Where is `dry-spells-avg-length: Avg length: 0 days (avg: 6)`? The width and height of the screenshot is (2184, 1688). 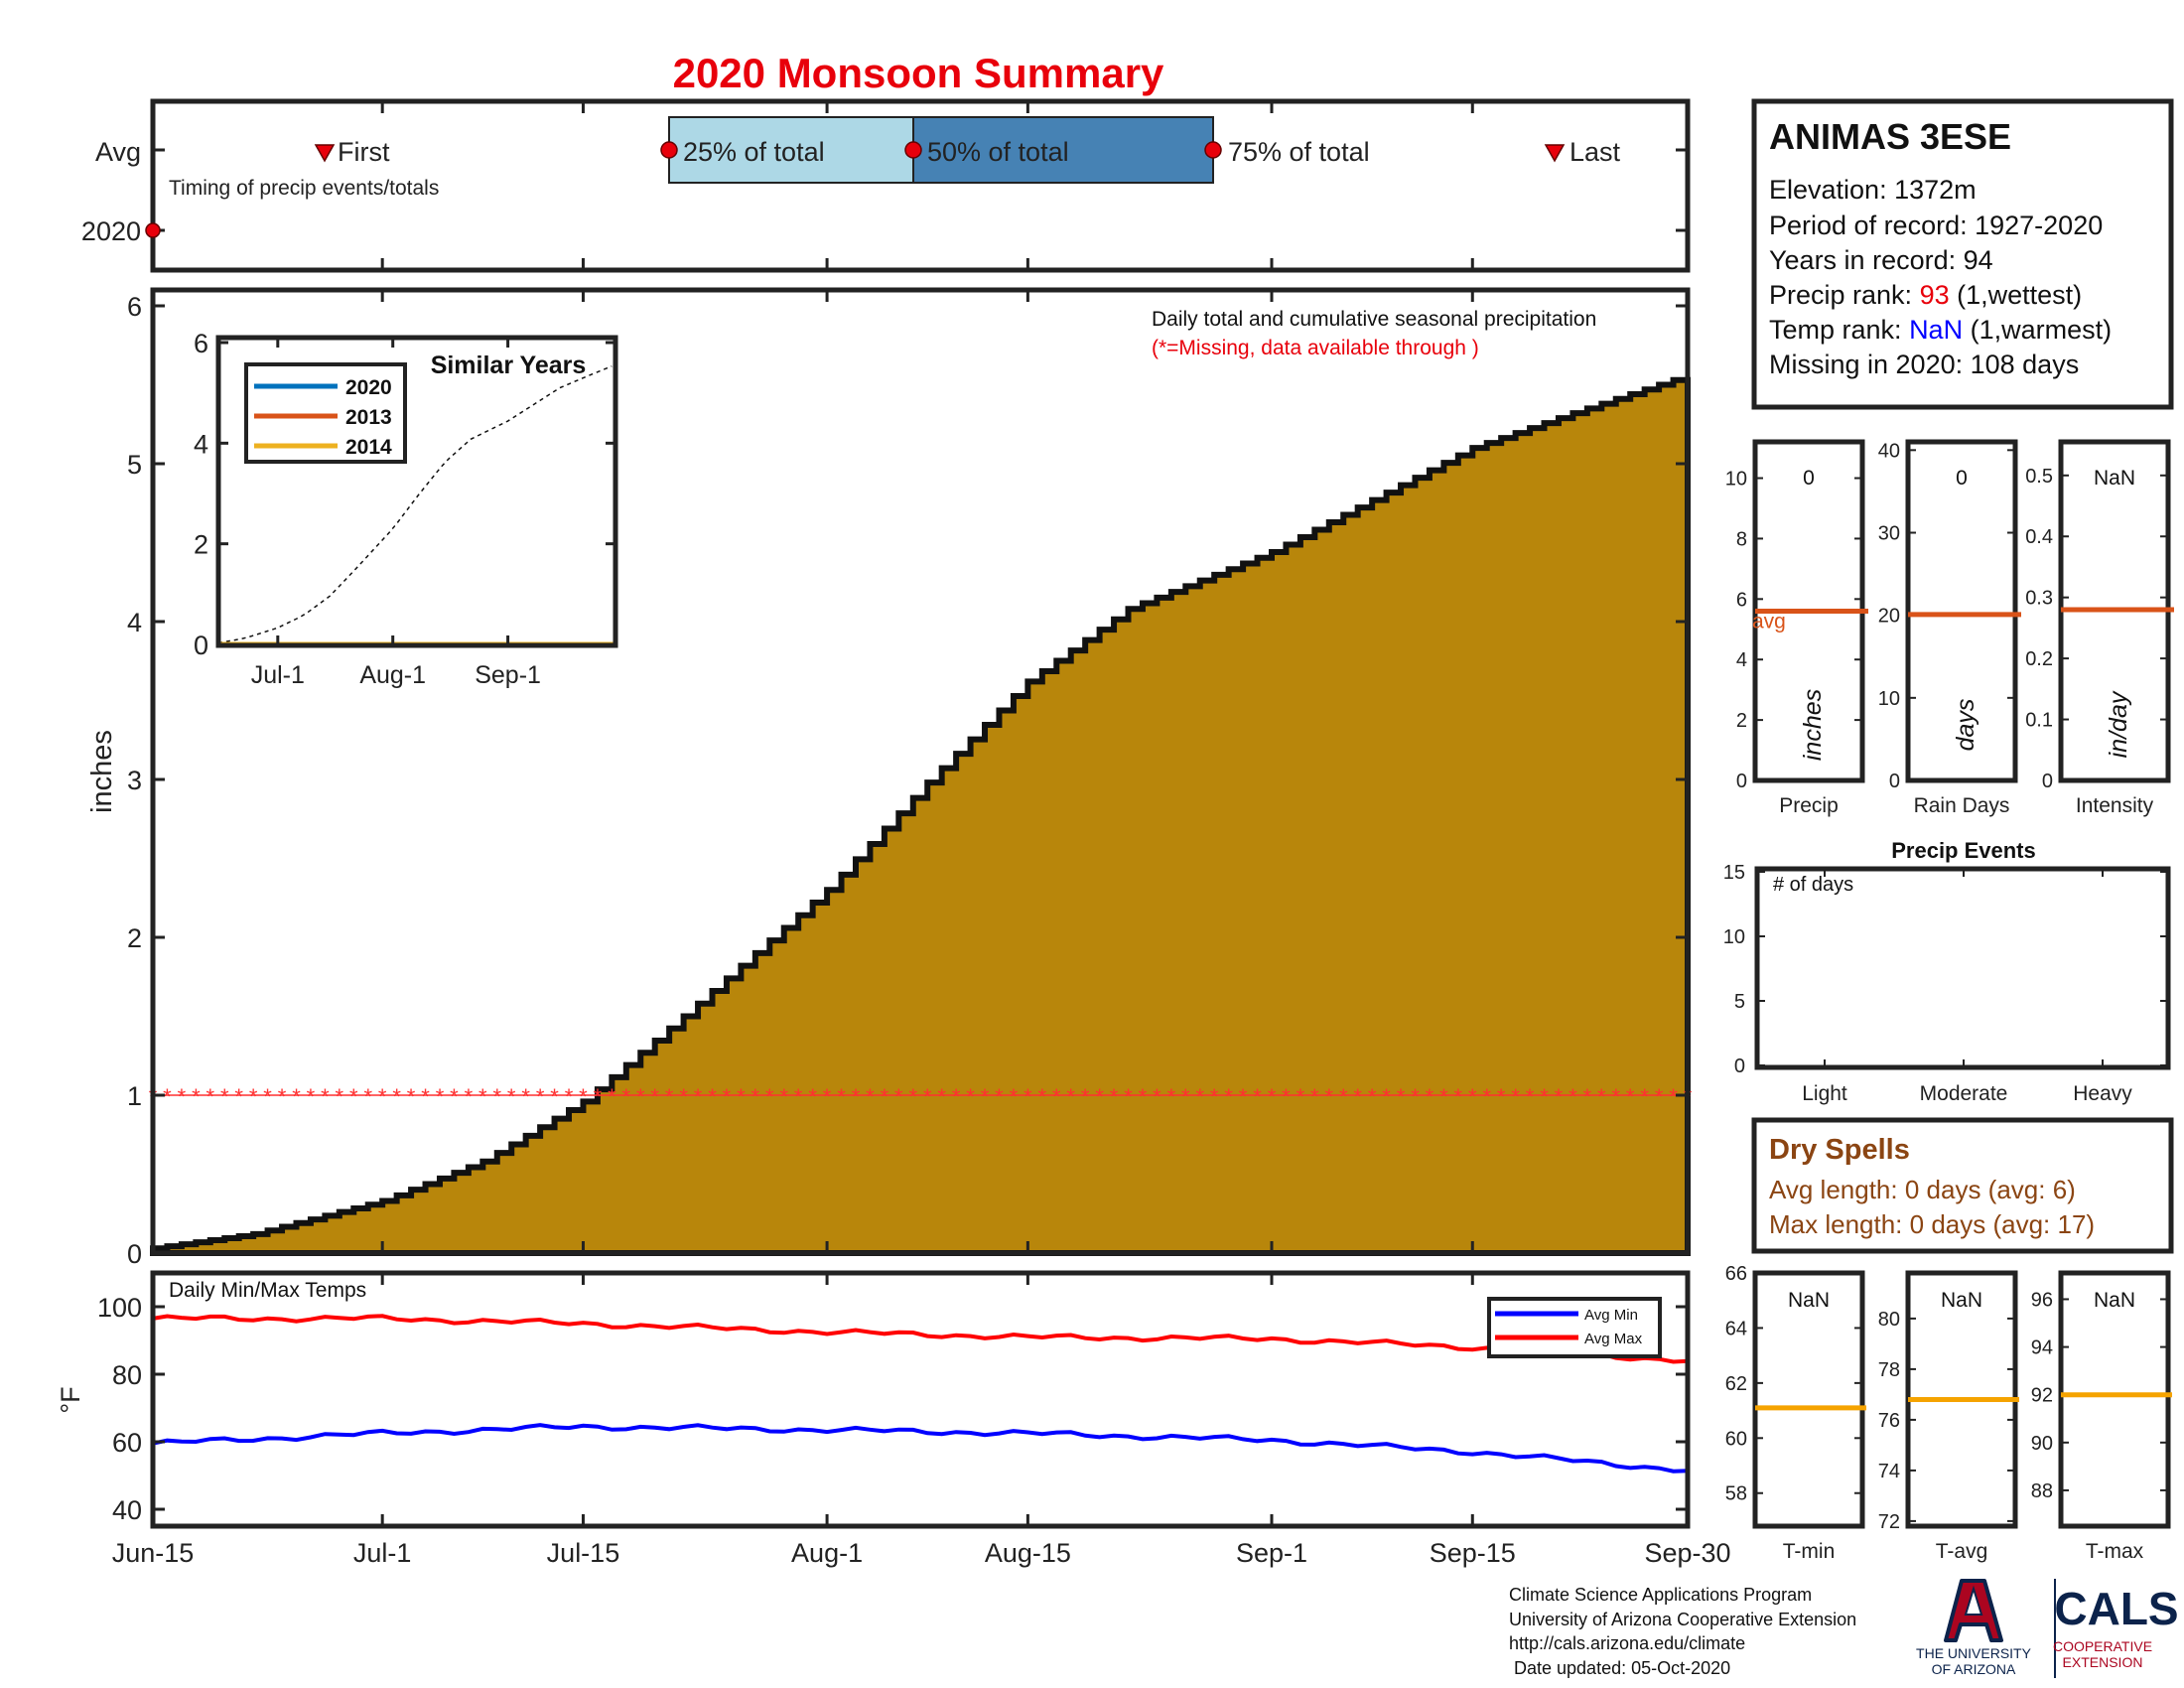
dry-spells-avg-length: Avg length: 0 days (avg: 6) is located at coordinates (1922, 1189).